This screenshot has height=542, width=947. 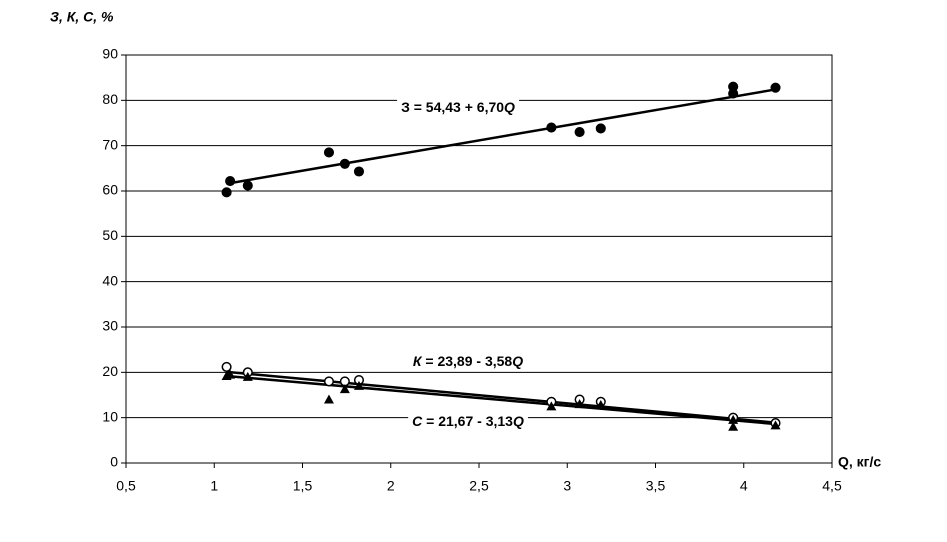 I want to click on annotation-part: = 21,67 - 3,13, so click(x=467, y=421).